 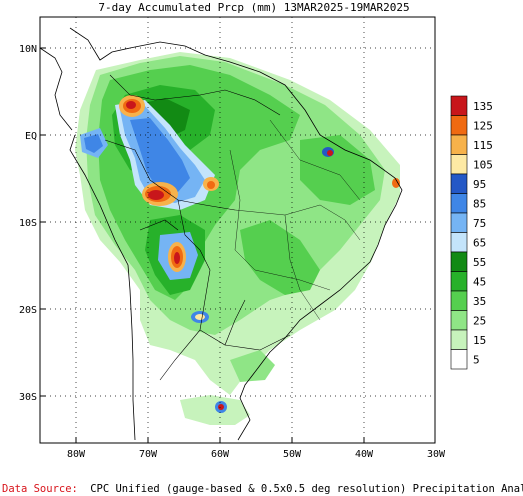 I want to click on lat-label: EQ, so click(x=31, y=136).